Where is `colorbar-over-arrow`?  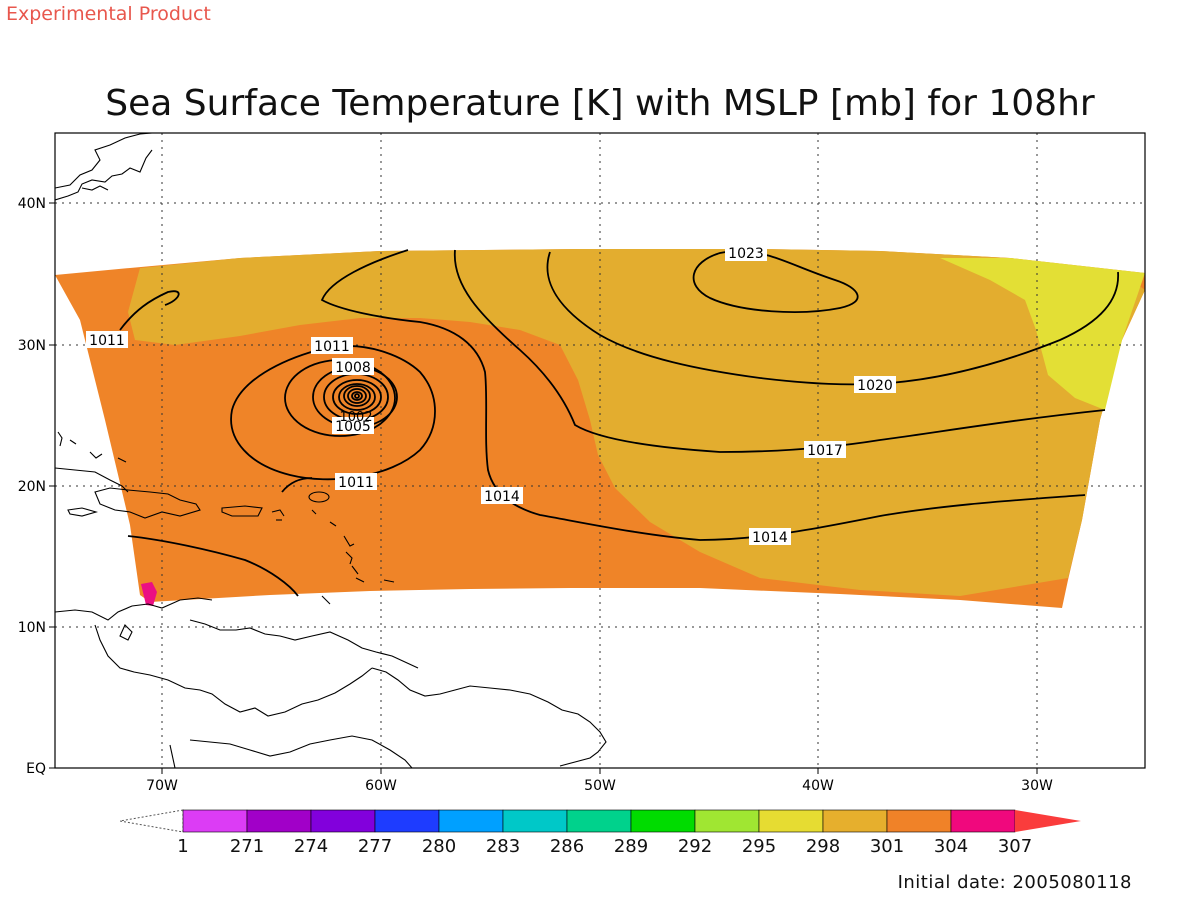
colorbar-over-arrow is located at coordinates (1048, 821).